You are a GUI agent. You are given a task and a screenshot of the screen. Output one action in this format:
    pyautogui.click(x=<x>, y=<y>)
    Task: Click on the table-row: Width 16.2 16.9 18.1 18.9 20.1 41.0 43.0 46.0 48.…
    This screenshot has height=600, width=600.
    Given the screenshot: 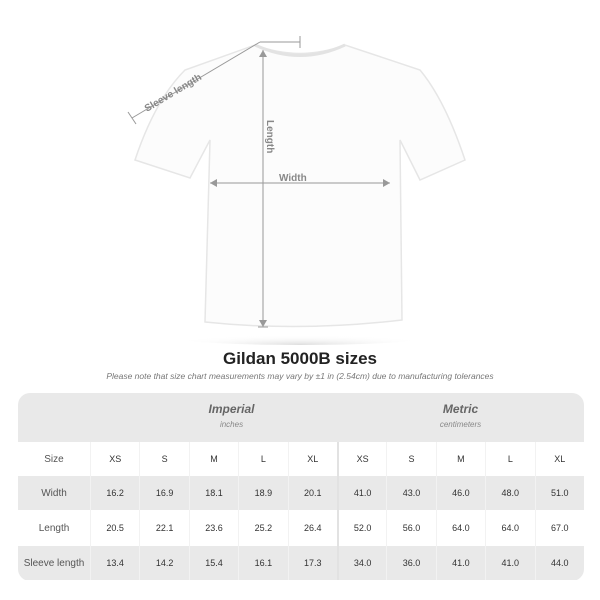 What is the action you would take?
    pyautogui.click(x=301, y=493)
    